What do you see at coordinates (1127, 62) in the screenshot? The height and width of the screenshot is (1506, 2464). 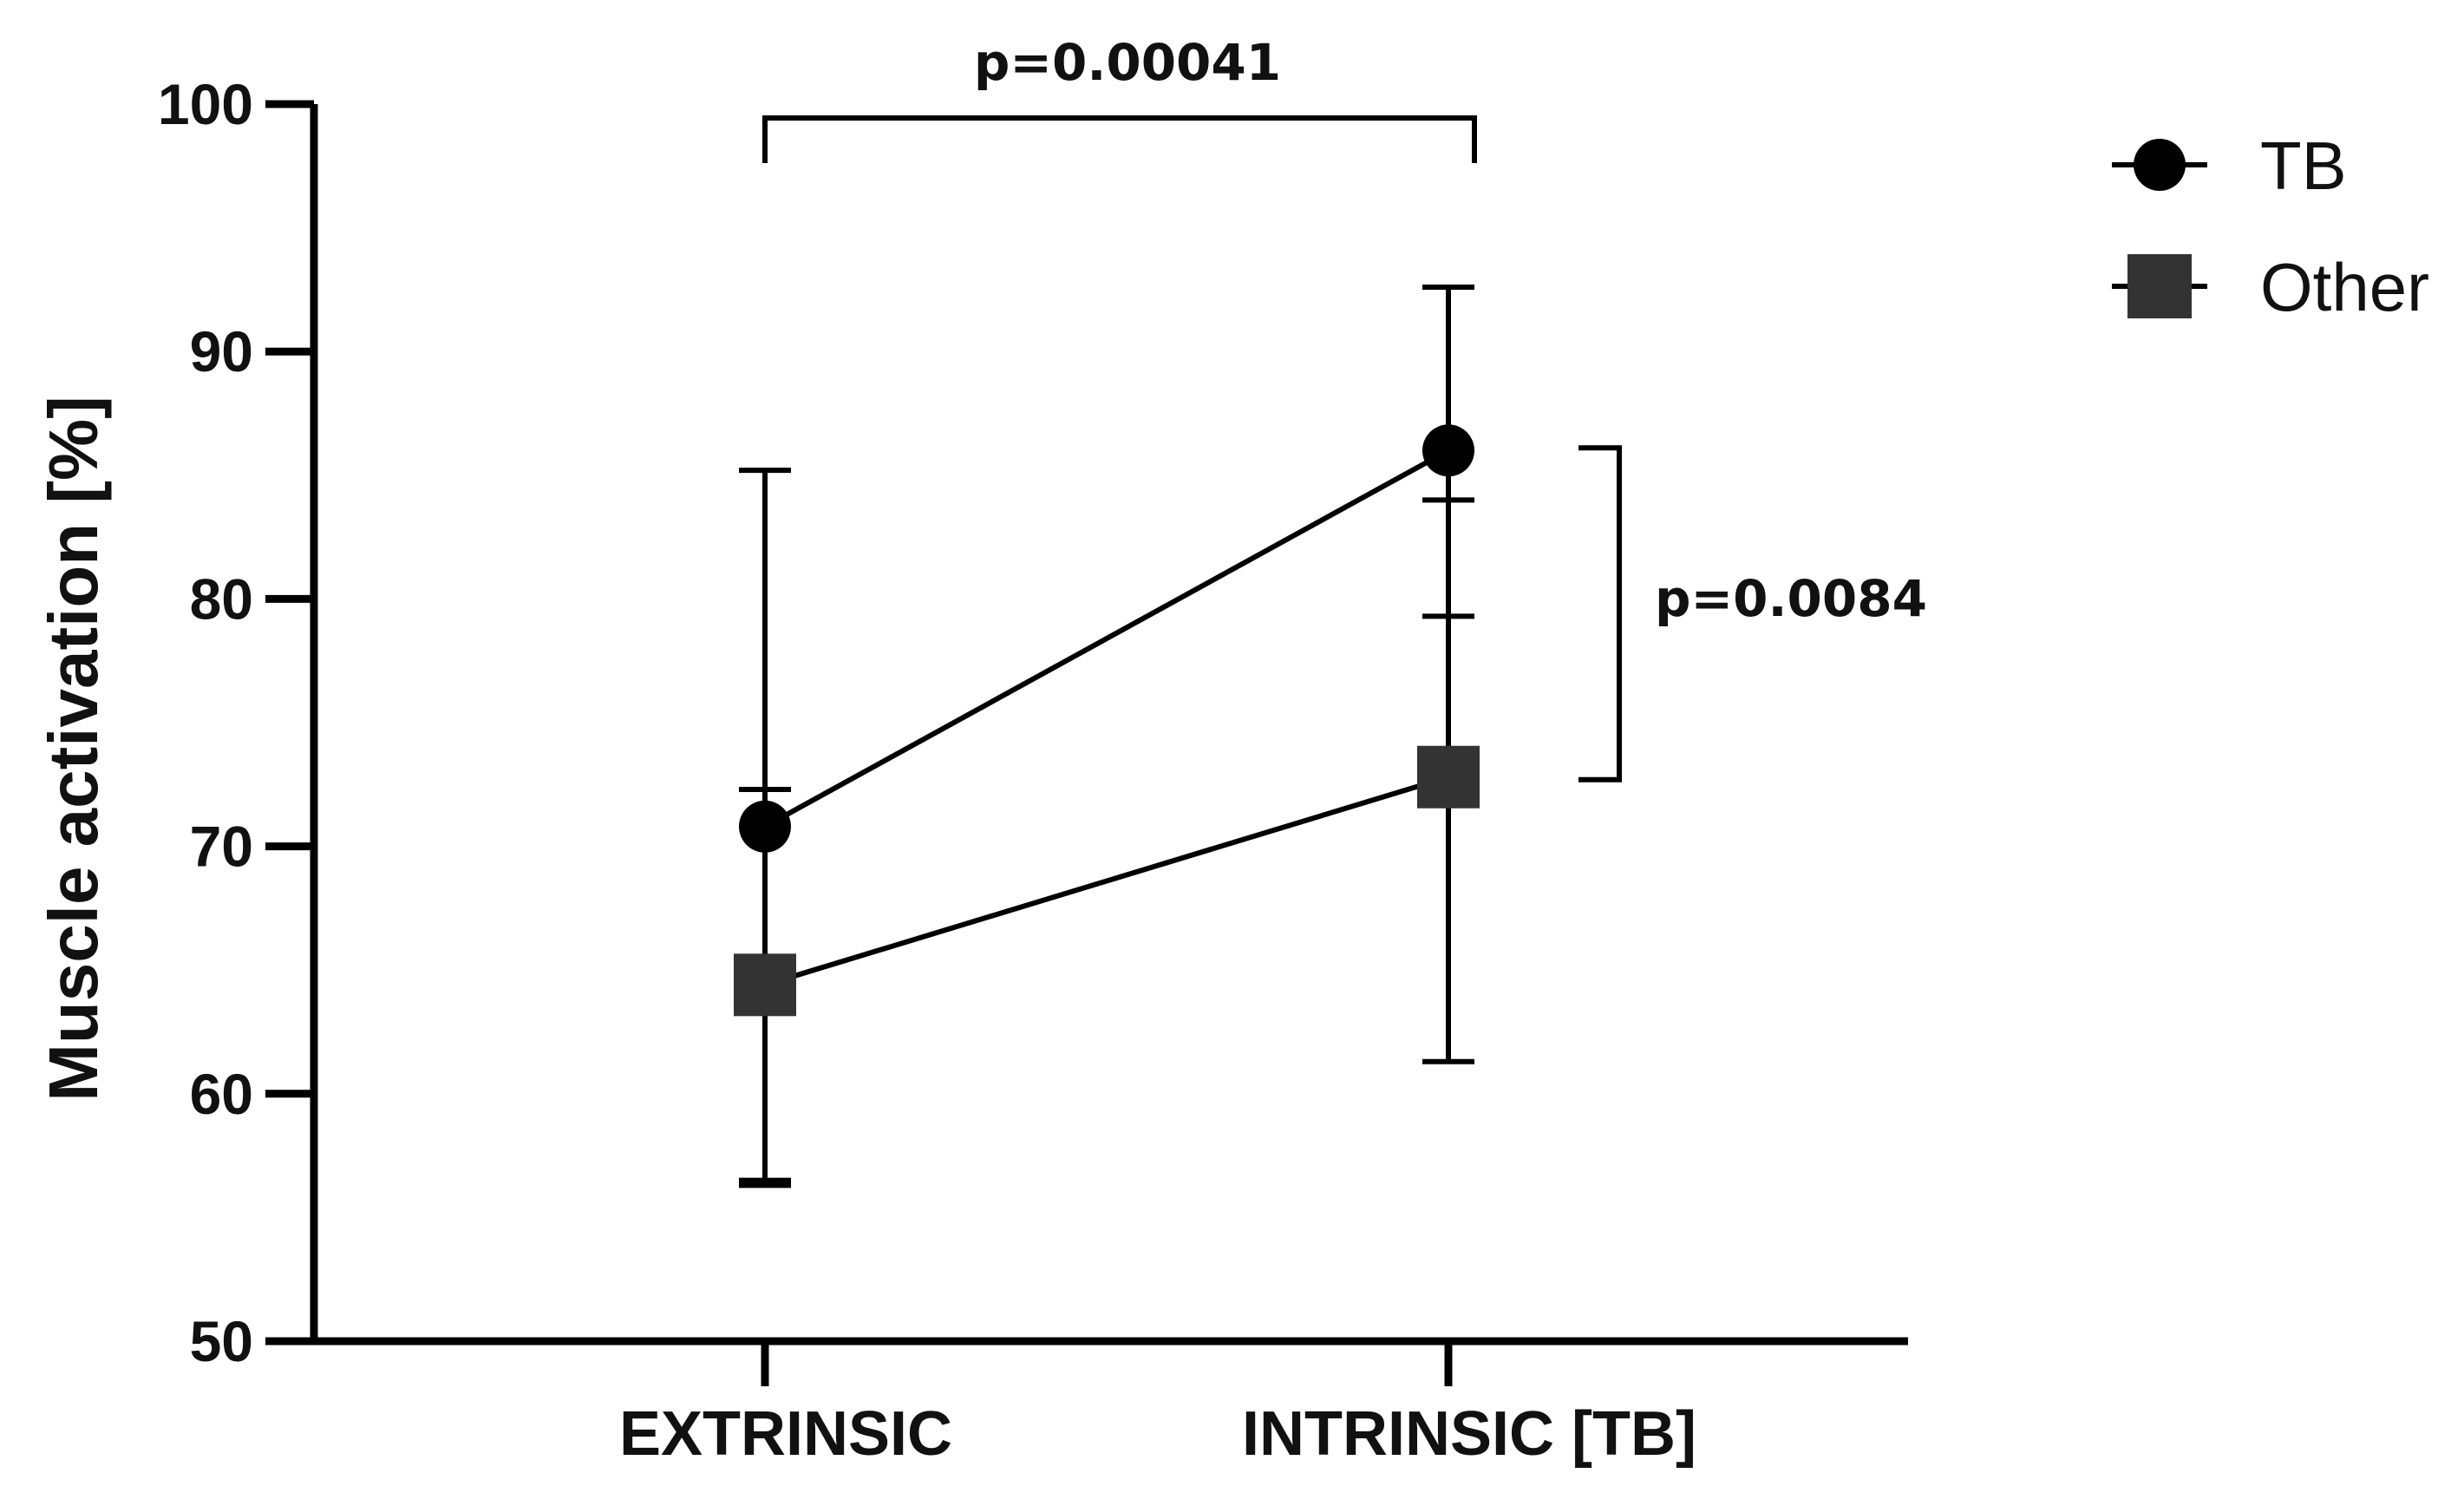 I see `p-value-label: p=0.00041` at bounding box center [1127, 62].